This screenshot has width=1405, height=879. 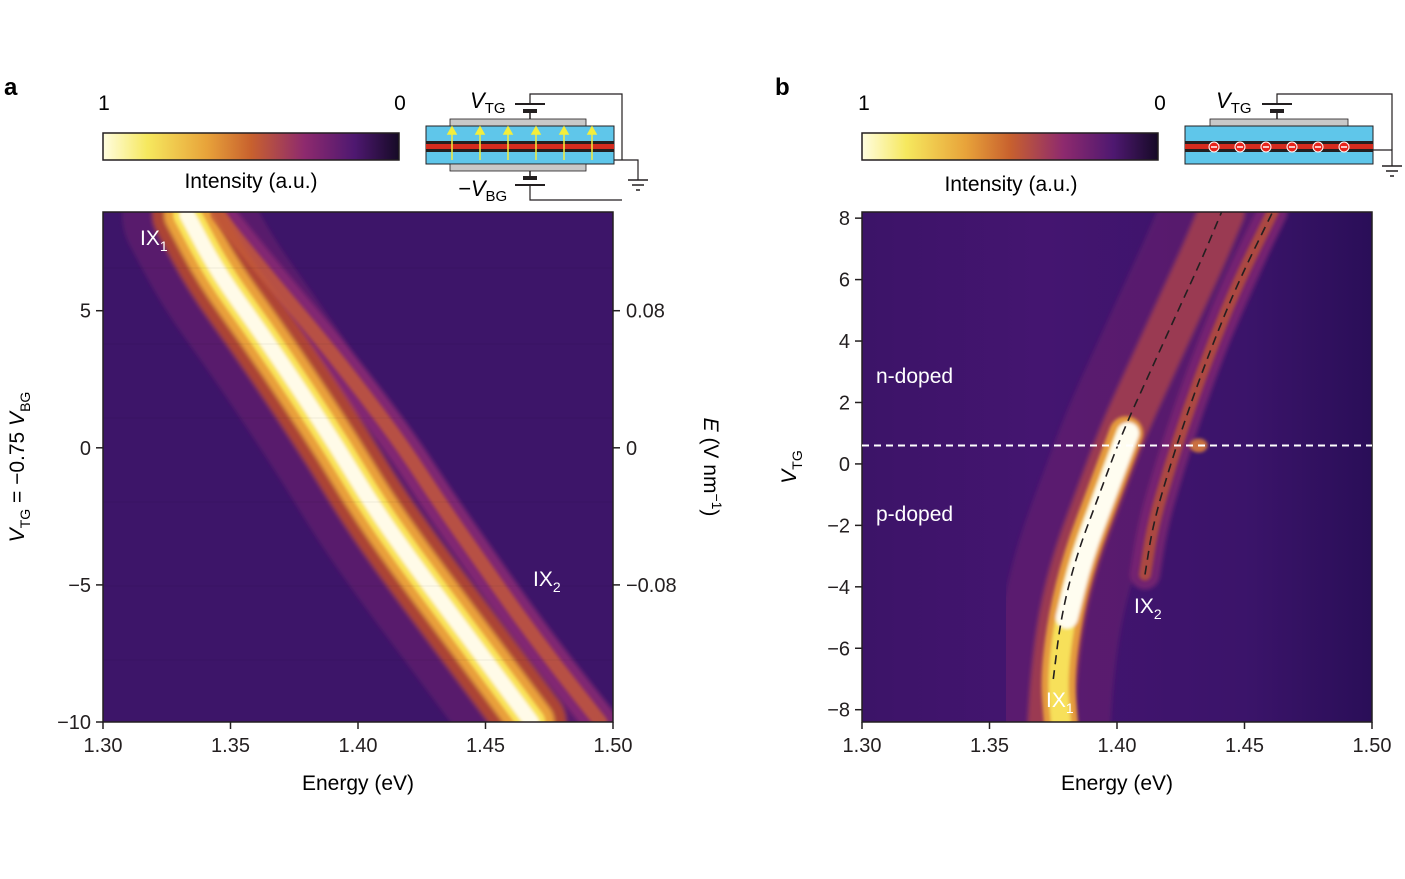 I want to click on y-axis-label-a: VTG = −0.75 VBG, so click(x=19, y=467).